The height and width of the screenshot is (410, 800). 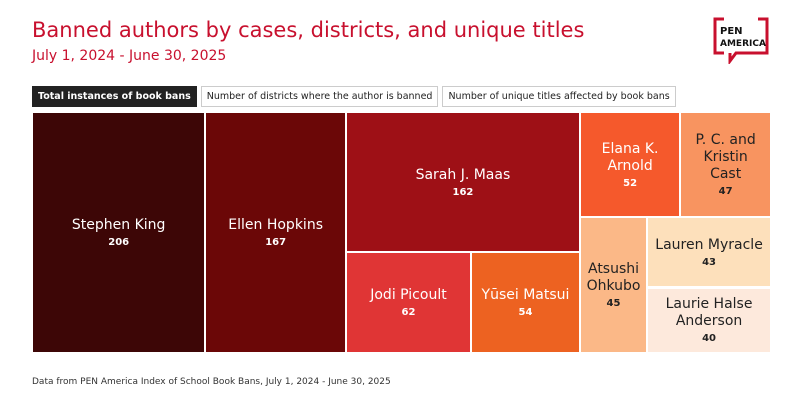 I want to click on value-label: 40, so click(x=709, y=339).